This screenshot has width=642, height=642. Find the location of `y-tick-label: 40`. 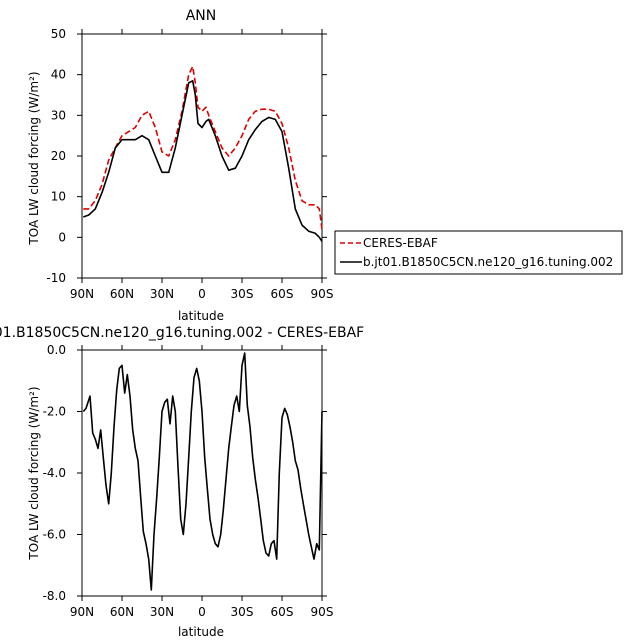

y-tick-label: 40 is located at coordinates (58, 75).